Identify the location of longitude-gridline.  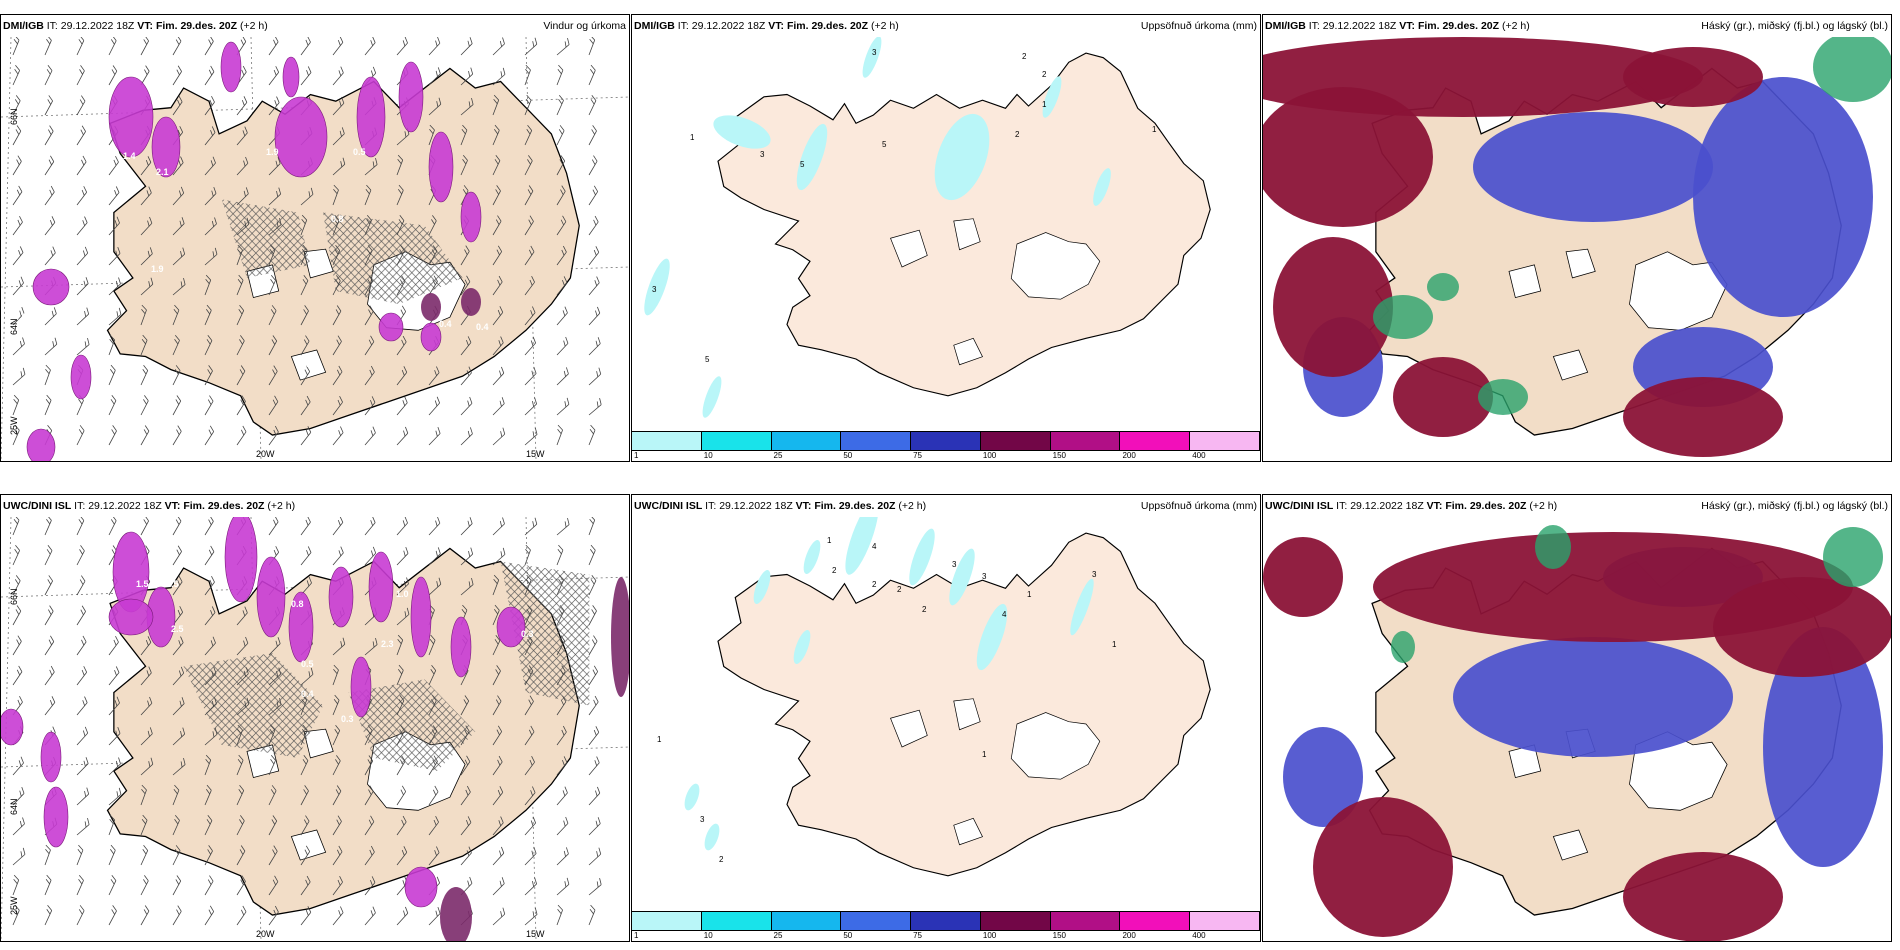
(6, 249).